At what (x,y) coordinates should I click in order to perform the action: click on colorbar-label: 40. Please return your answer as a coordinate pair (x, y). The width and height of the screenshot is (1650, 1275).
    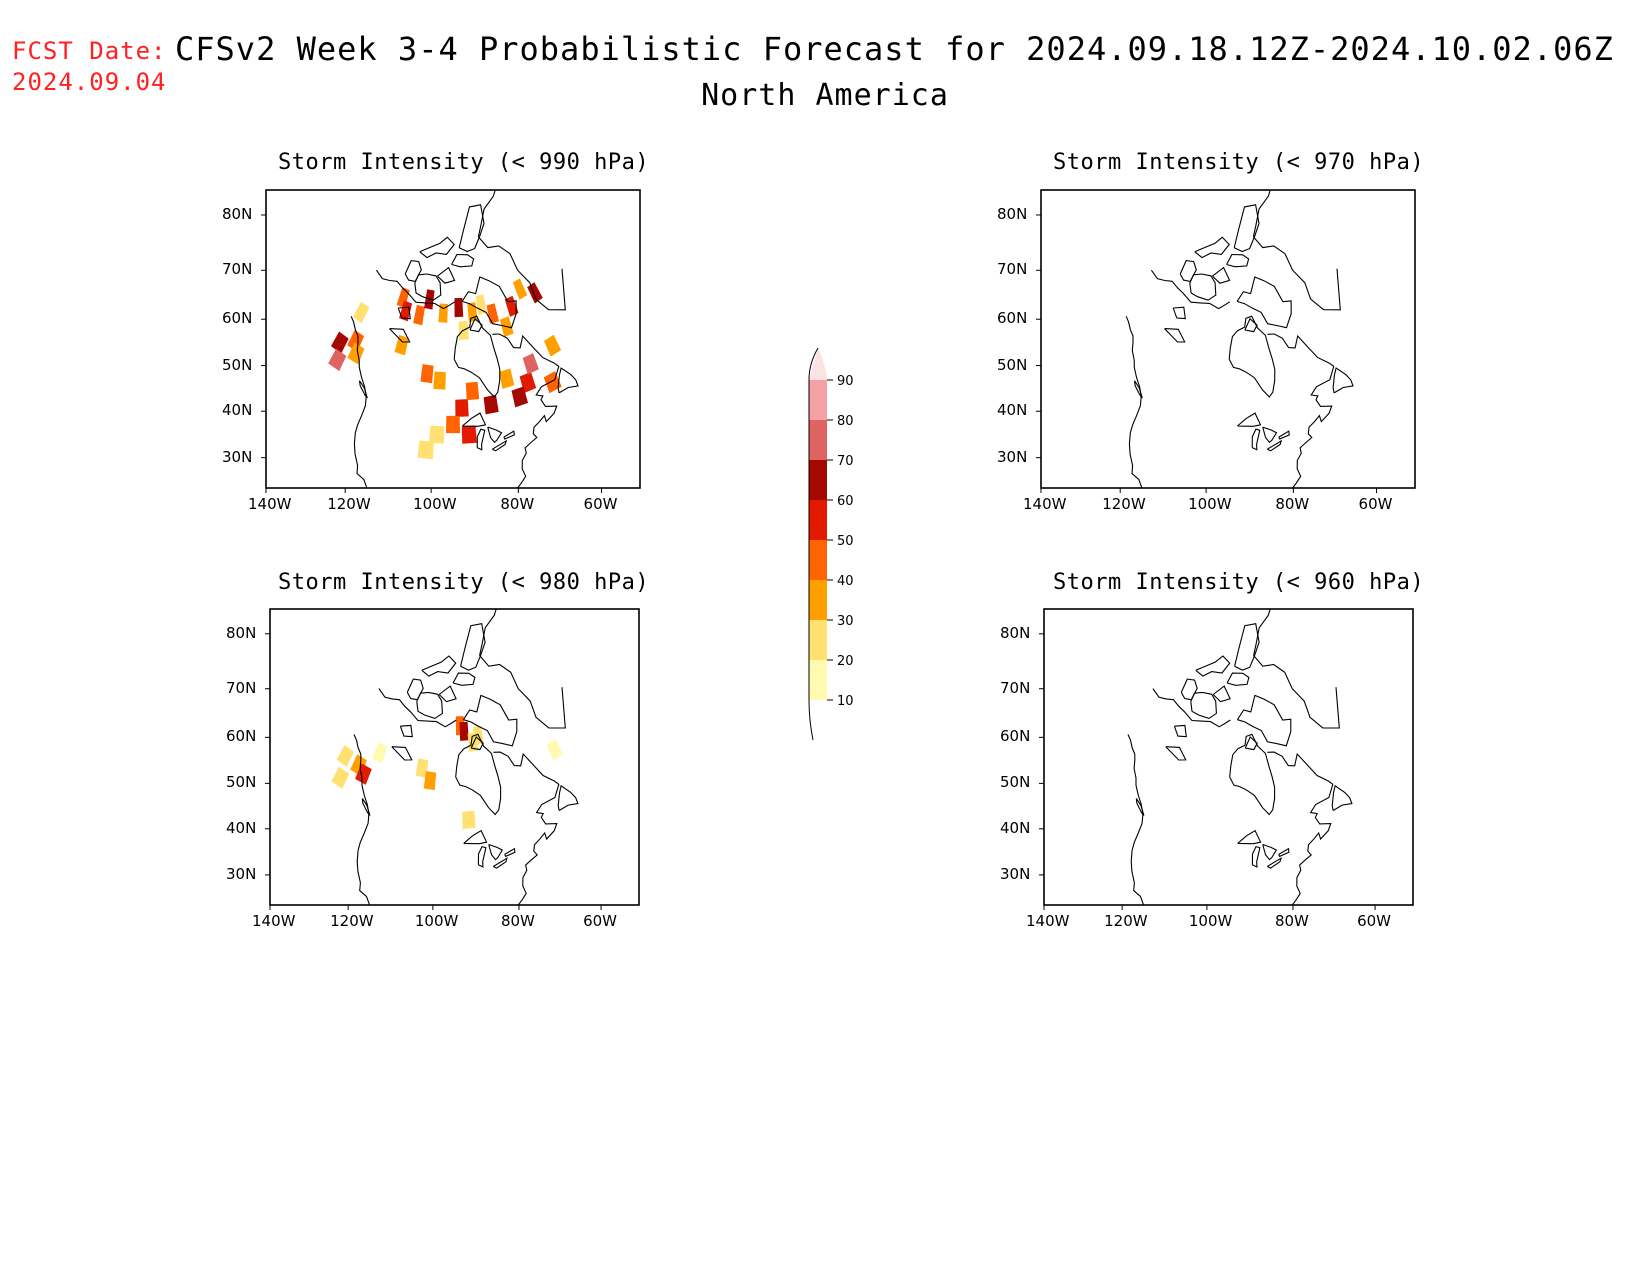
    Looking at the image, I should click on (845, 581).